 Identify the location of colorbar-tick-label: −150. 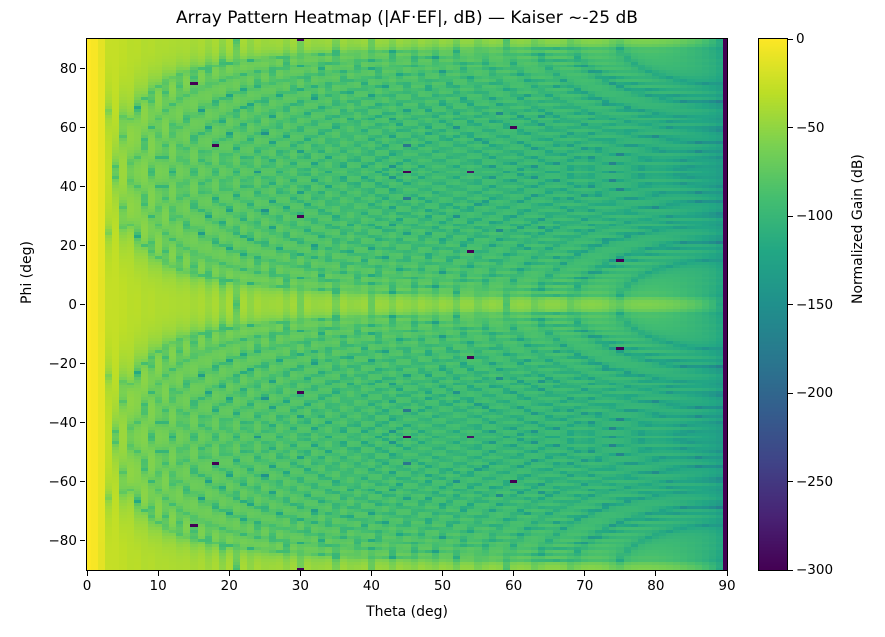
(815, 304).